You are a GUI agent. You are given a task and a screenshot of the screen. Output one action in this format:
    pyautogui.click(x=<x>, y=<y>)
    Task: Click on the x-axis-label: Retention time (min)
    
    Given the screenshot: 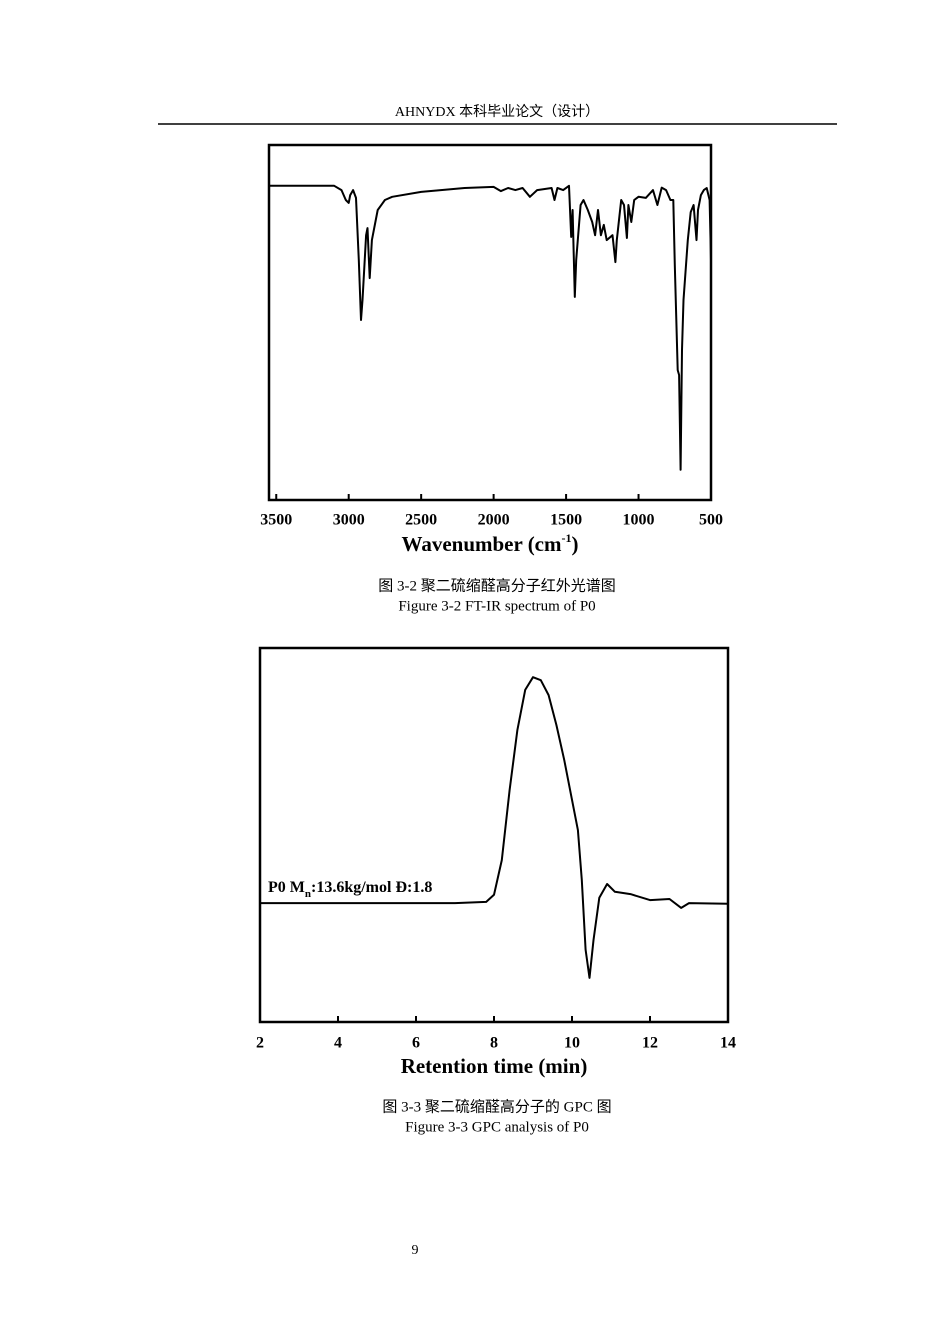 What is the action you would take?
    pyautogui.click(x=494, y=1066)
    